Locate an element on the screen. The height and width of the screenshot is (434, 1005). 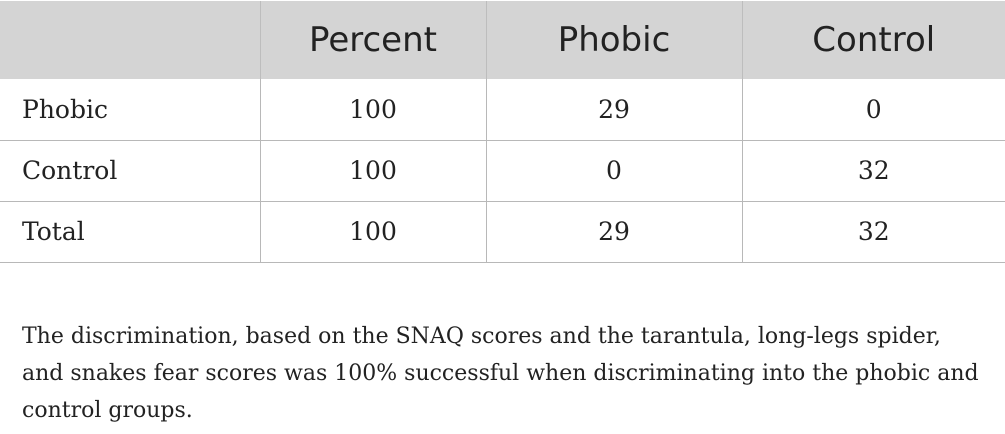
row-label-cell: Control is located at coordinates (130, 170).